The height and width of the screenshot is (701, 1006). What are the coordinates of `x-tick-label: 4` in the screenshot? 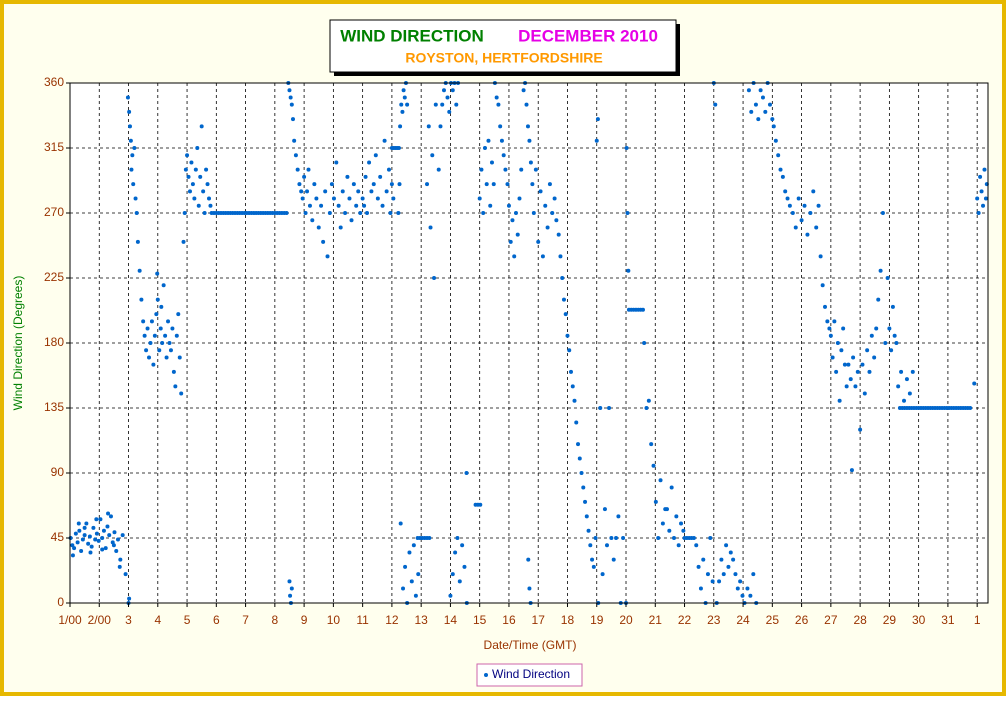 It's located at (157, 620).